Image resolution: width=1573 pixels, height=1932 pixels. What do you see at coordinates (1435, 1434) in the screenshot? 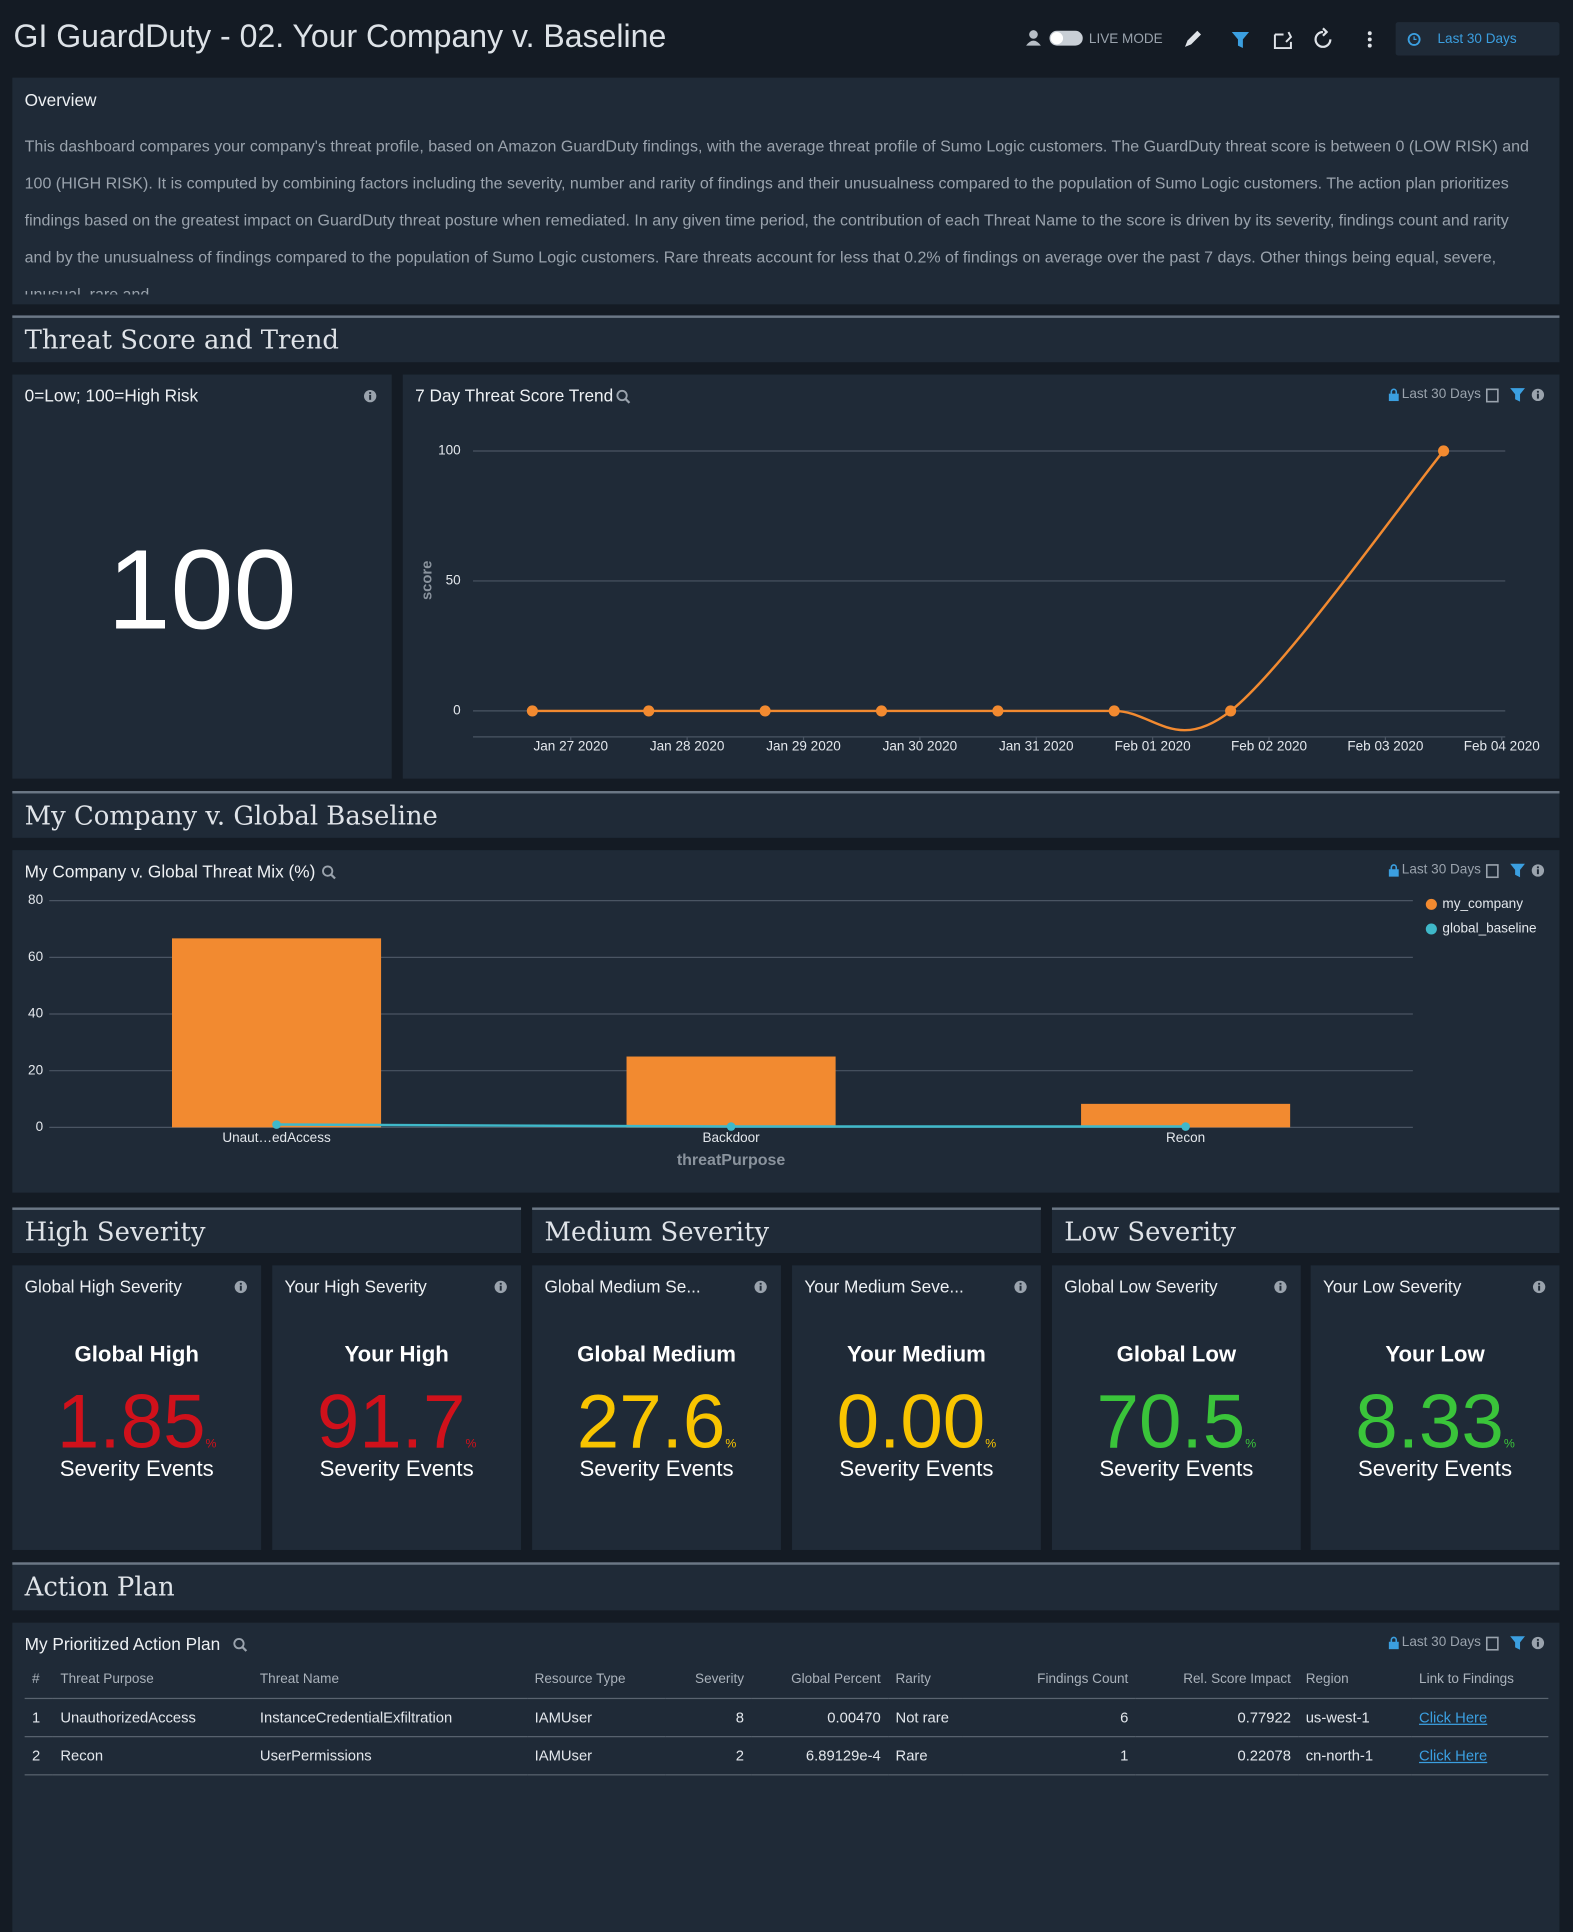
I see `tile-value-row: 8.33%` at bounding box center [1435, 1434].